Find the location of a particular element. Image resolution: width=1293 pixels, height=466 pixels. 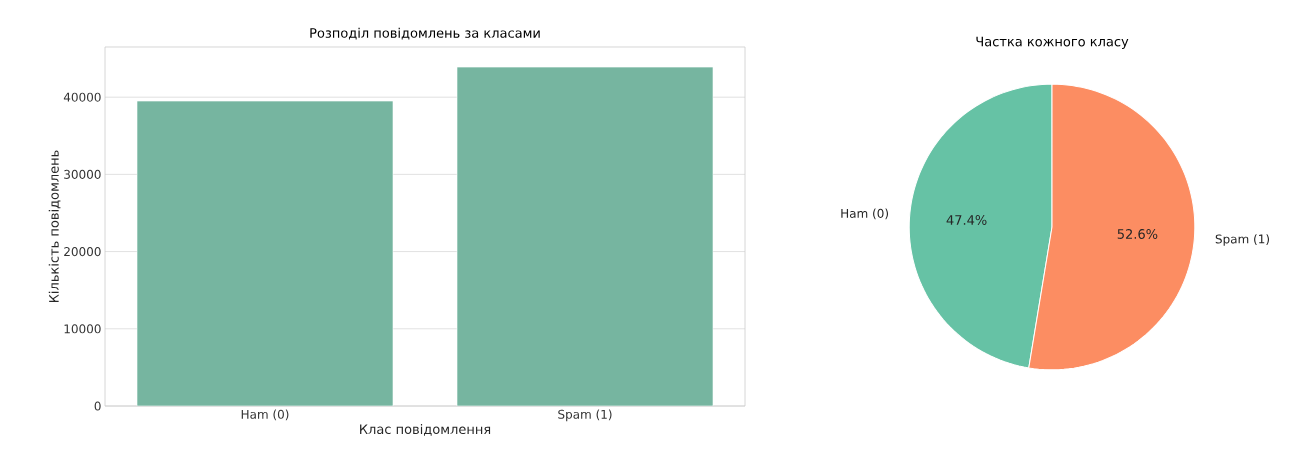

y-tick-label: 40000 is located at coordinates (82, 97).